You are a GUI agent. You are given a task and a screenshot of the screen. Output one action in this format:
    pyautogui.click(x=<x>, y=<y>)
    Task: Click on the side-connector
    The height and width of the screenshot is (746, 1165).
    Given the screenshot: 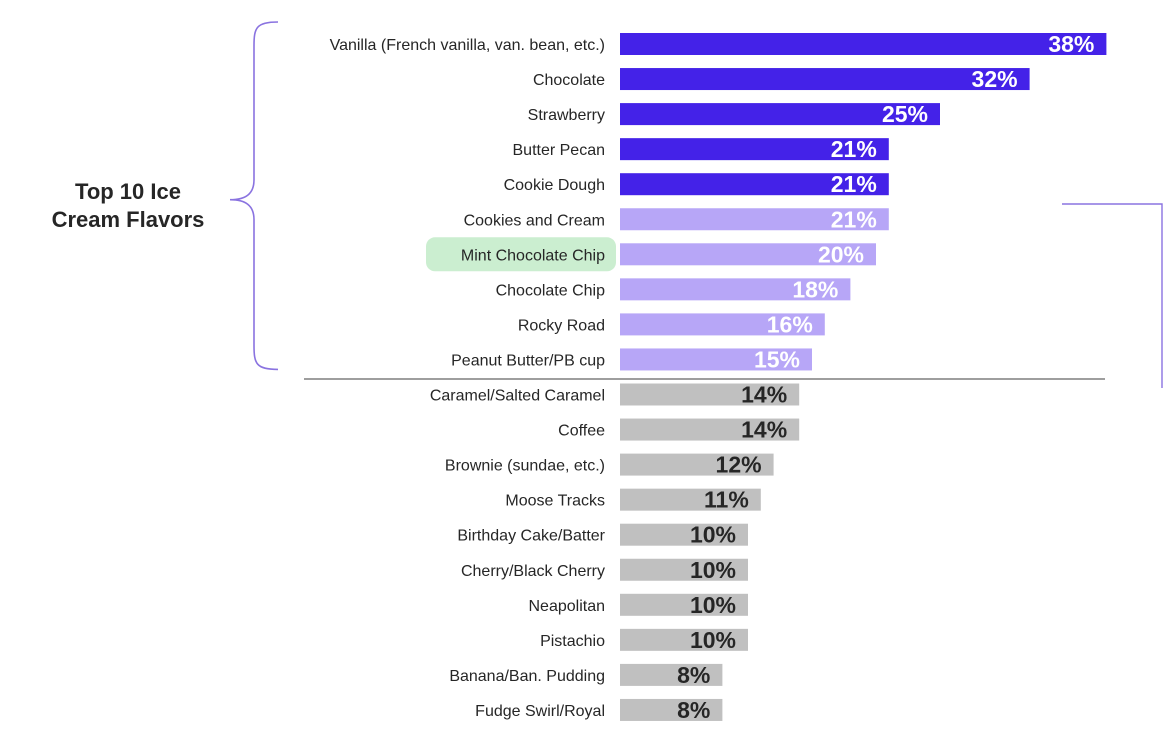 What is the action you would take?
    pyautogui.click(x=1112, y=295)
    